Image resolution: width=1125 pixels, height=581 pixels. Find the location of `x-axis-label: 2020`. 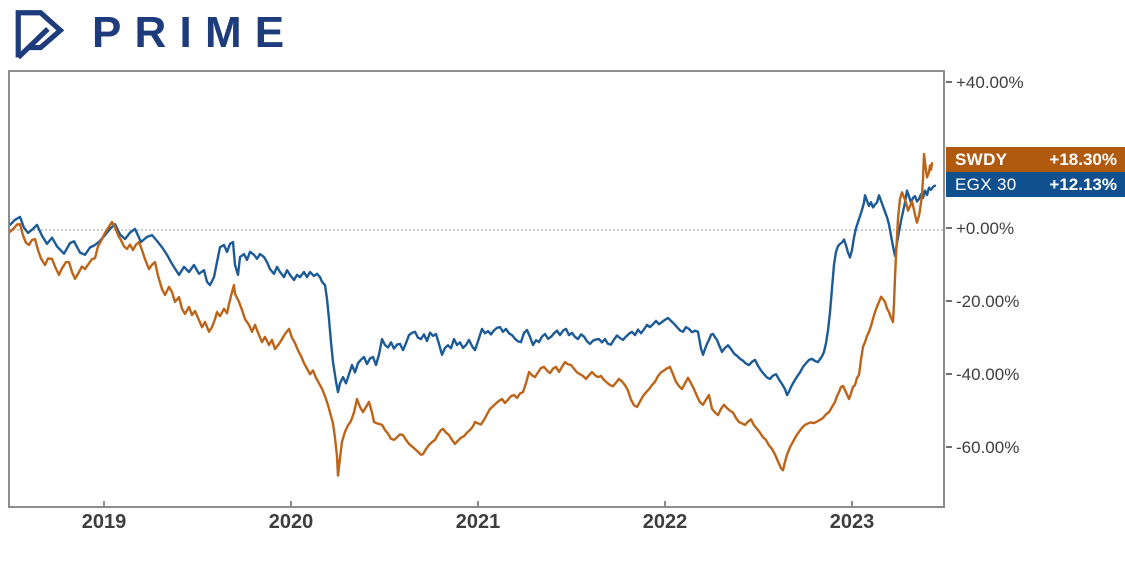

x-axis-label: 2020 is located at coordinates (291, 522).